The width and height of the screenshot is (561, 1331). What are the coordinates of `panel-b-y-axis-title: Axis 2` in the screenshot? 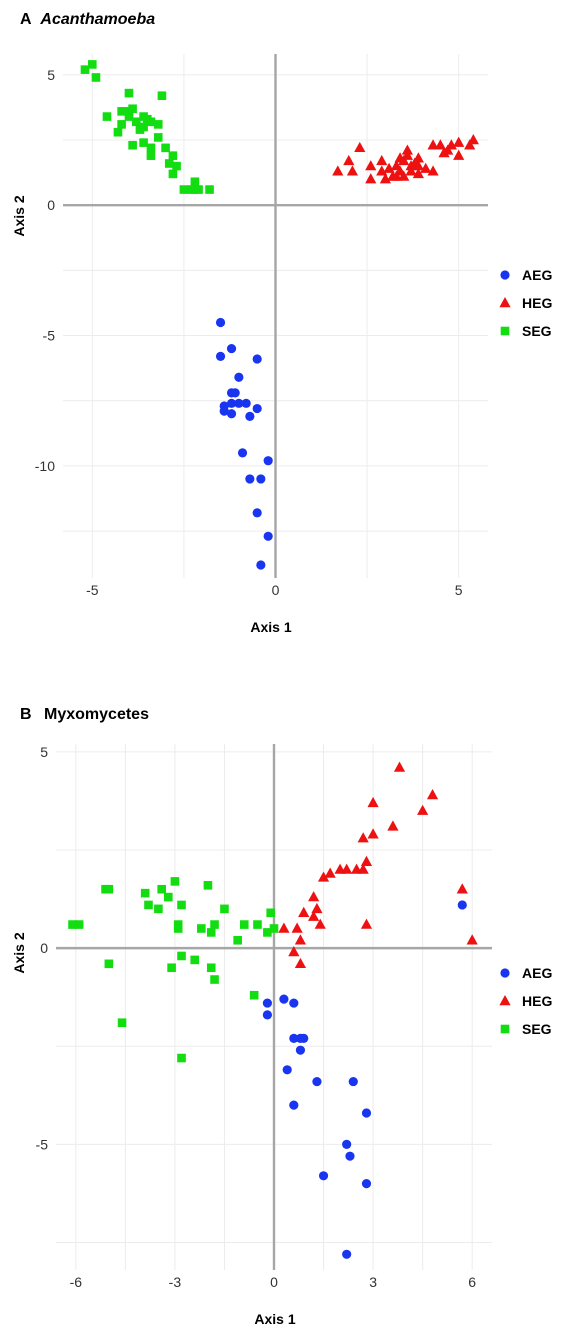 It's located at (19, 952).